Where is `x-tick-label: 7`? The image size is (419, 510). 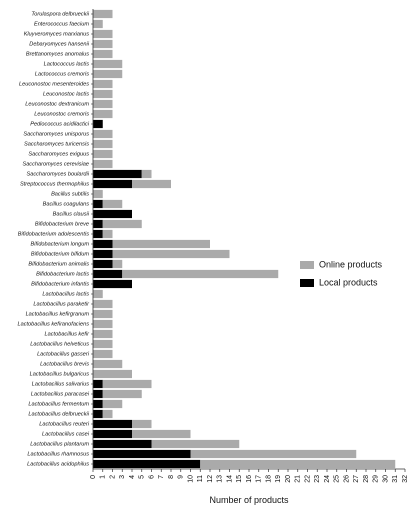
x-tick-label: 7 is located at coordinates (161, 477).